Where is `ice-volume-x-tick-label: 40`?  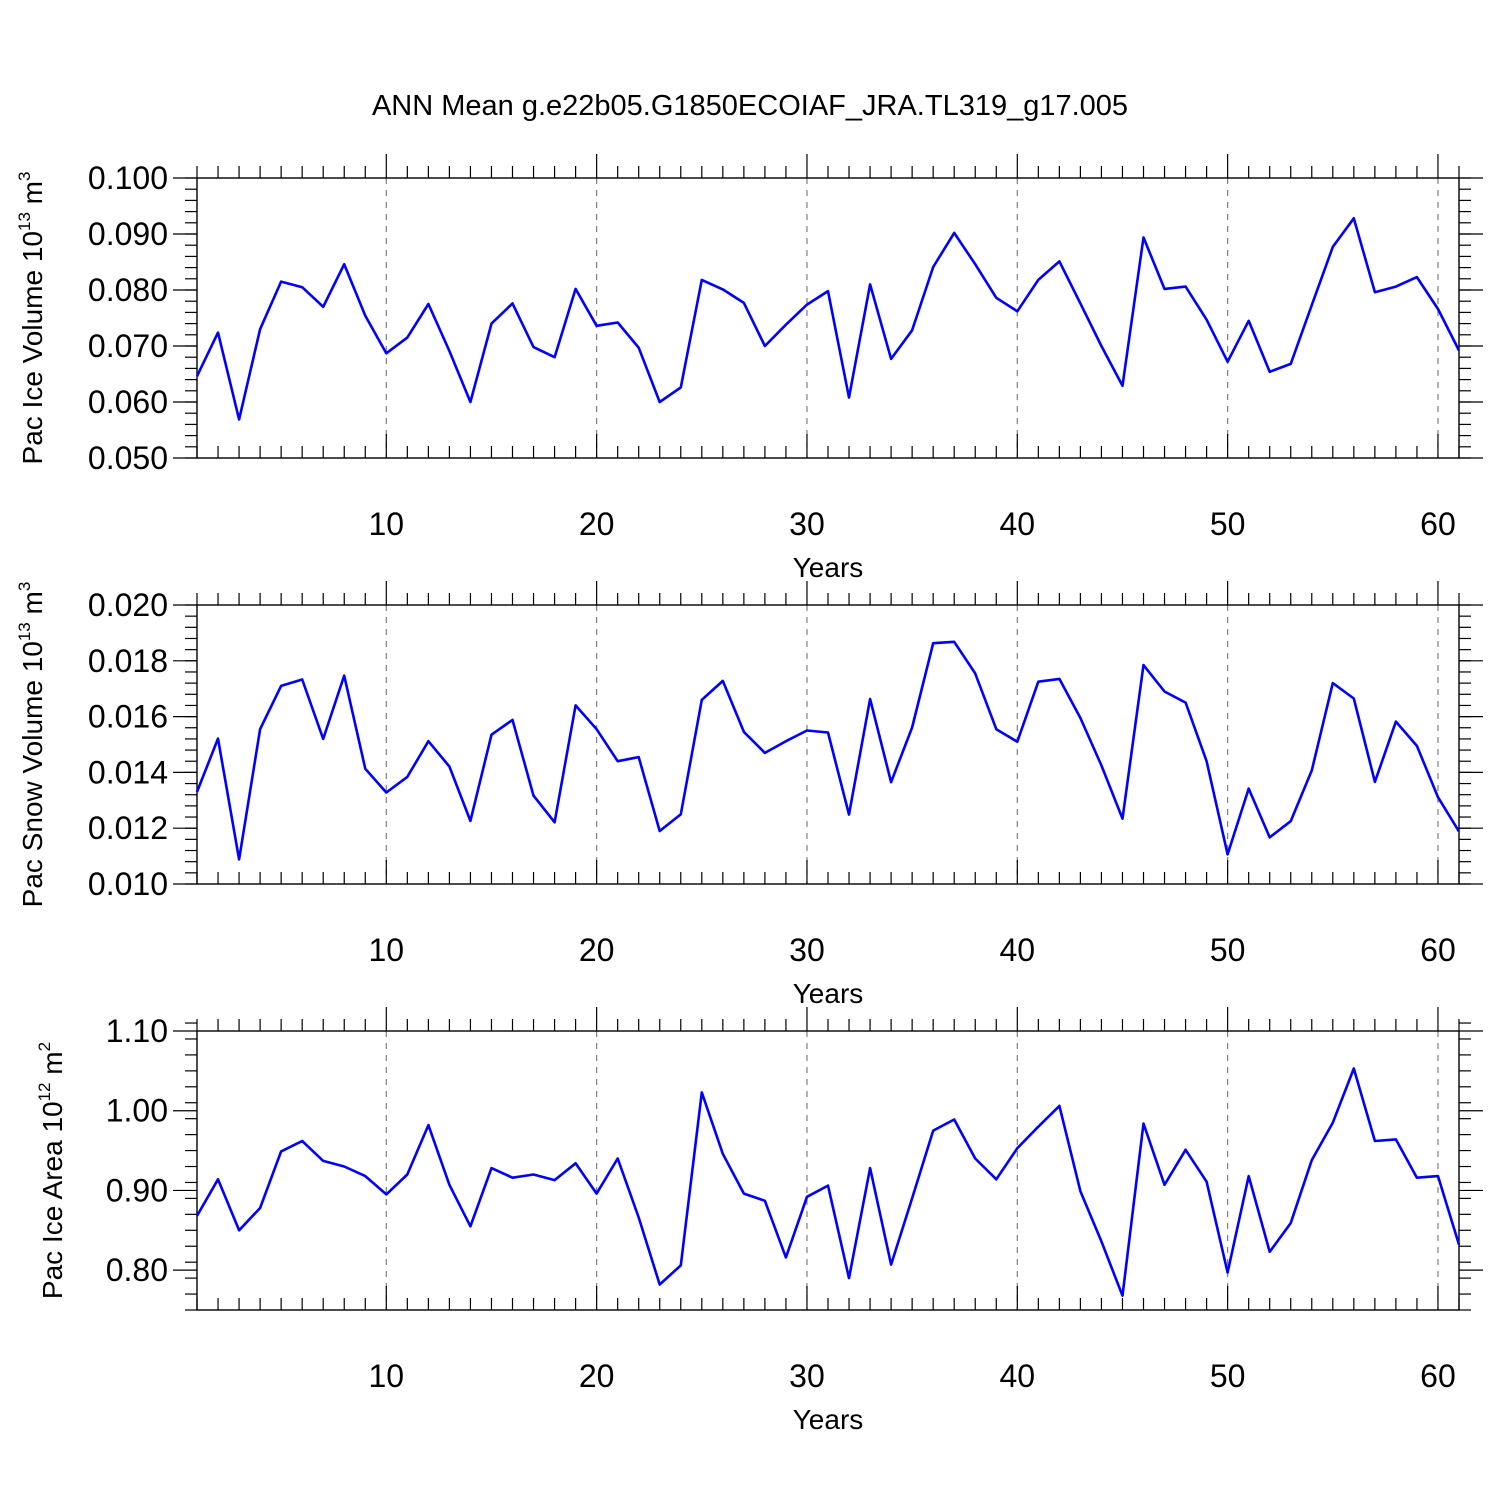
ice-volume-x-tick-label: 40 is located at coordinates (1018, 524).